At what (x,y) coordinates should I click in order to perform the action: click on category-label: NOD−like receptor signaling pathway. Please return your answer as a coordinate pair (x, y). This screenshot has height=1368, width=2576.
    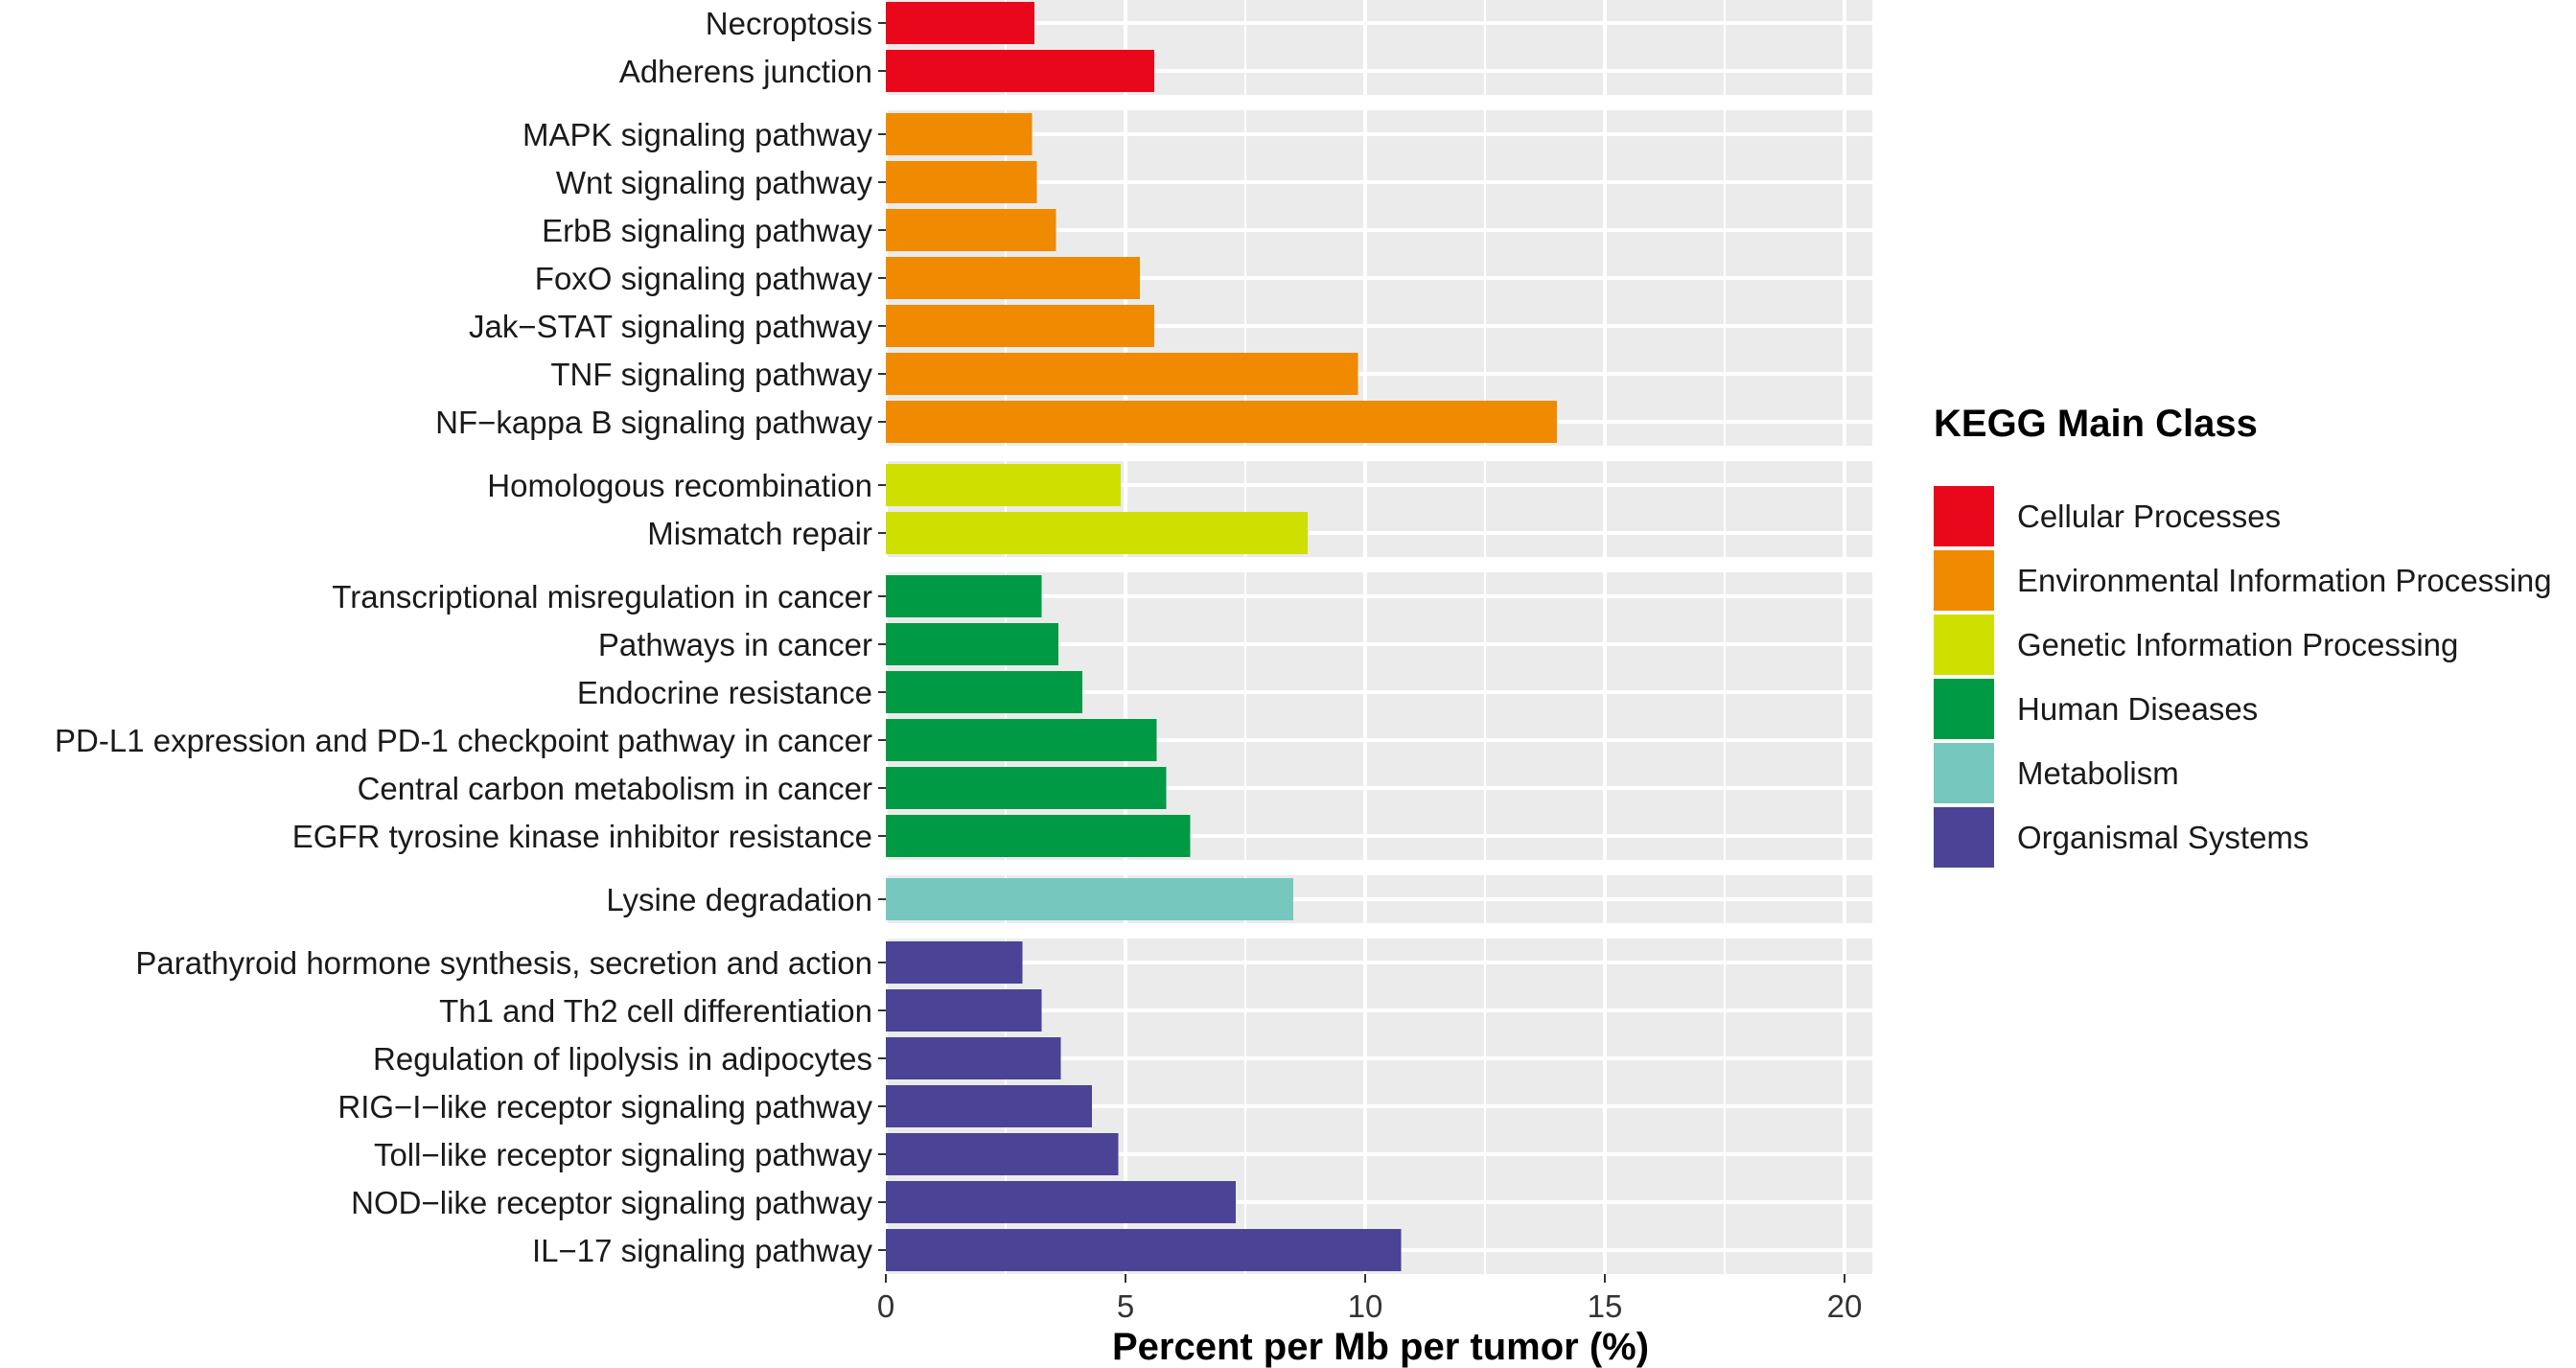
    Looking at the image, I should click on (611, 1202).